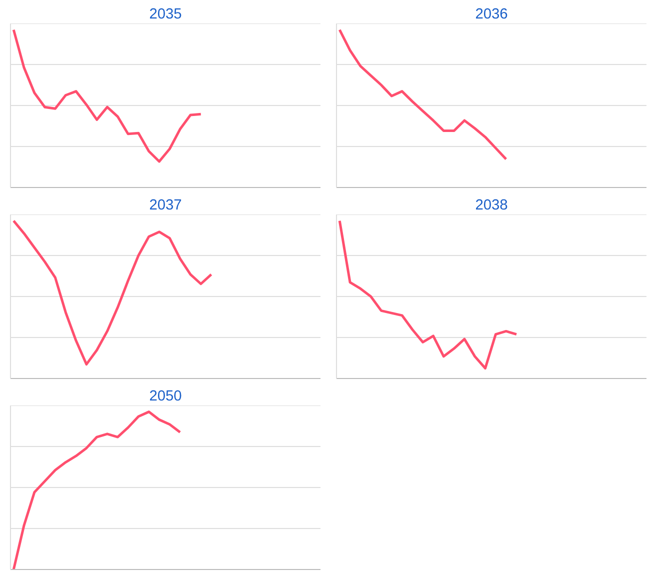 Image resolution: width=652 pixels, height=574 pixels. I want to click on chart-title: 2050, so click(165, 396).